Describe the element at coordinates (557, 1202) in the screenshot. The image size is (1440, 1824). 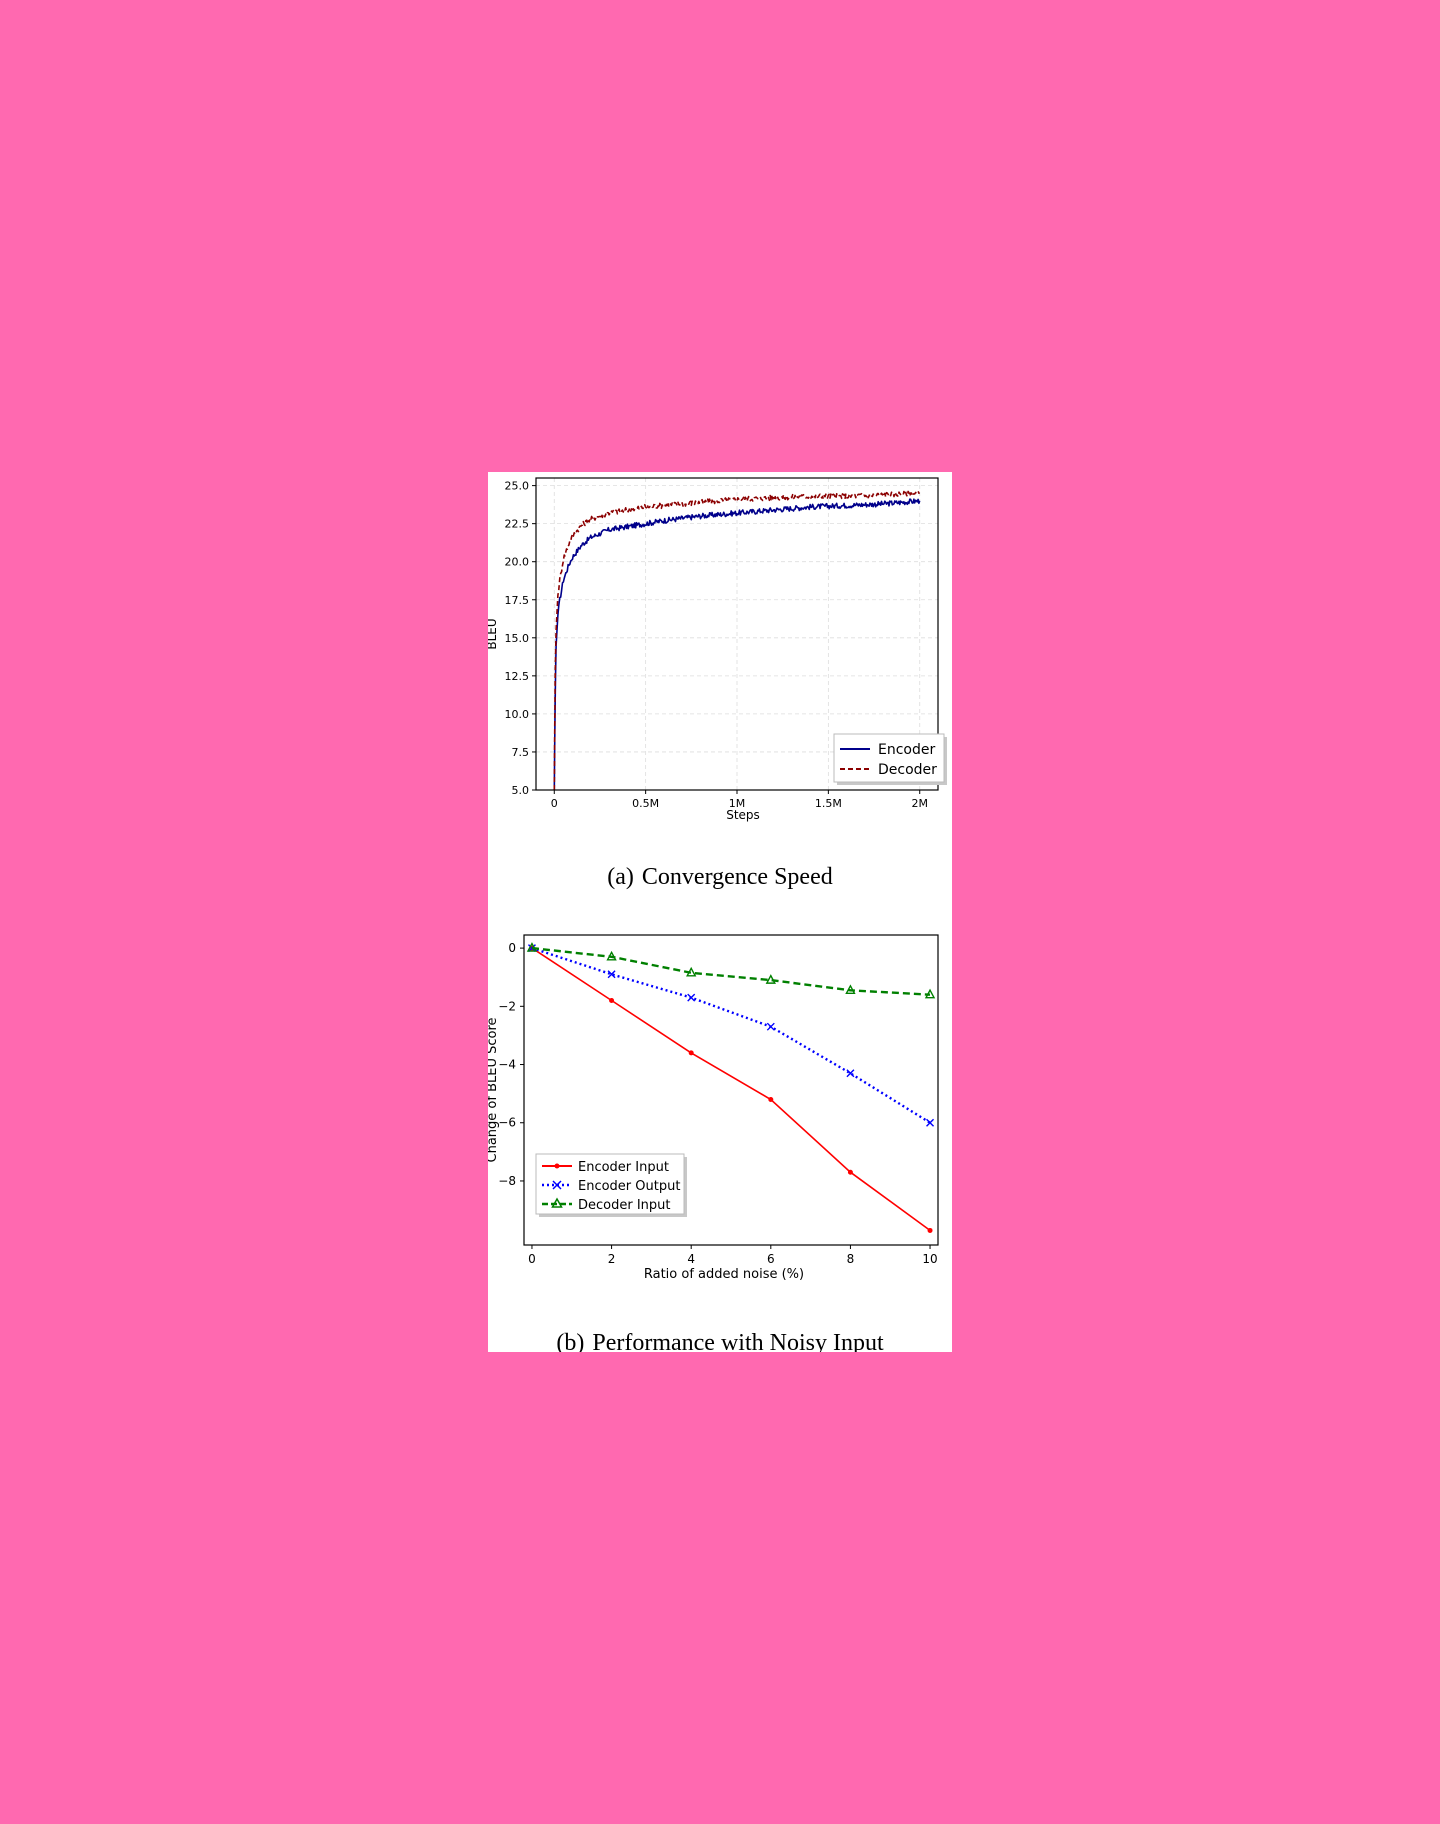
I see `legend-marker-triangle` at that location.